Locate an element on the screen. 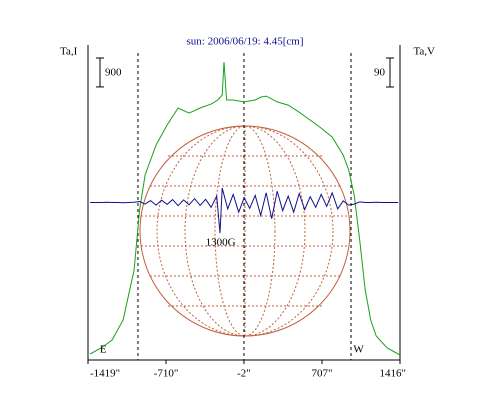  right-axis-label: Ta,V is located at coordinates (424, 52).